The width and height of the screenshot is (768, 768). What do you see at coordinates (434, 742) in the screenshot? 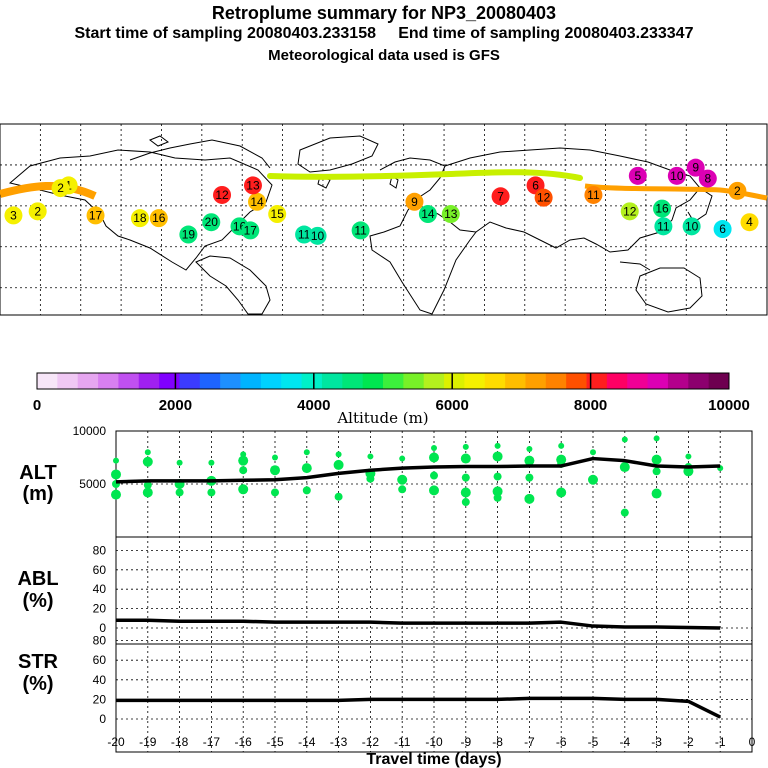
I see `x-tick-label: -10` at bounding box center [434, 742].